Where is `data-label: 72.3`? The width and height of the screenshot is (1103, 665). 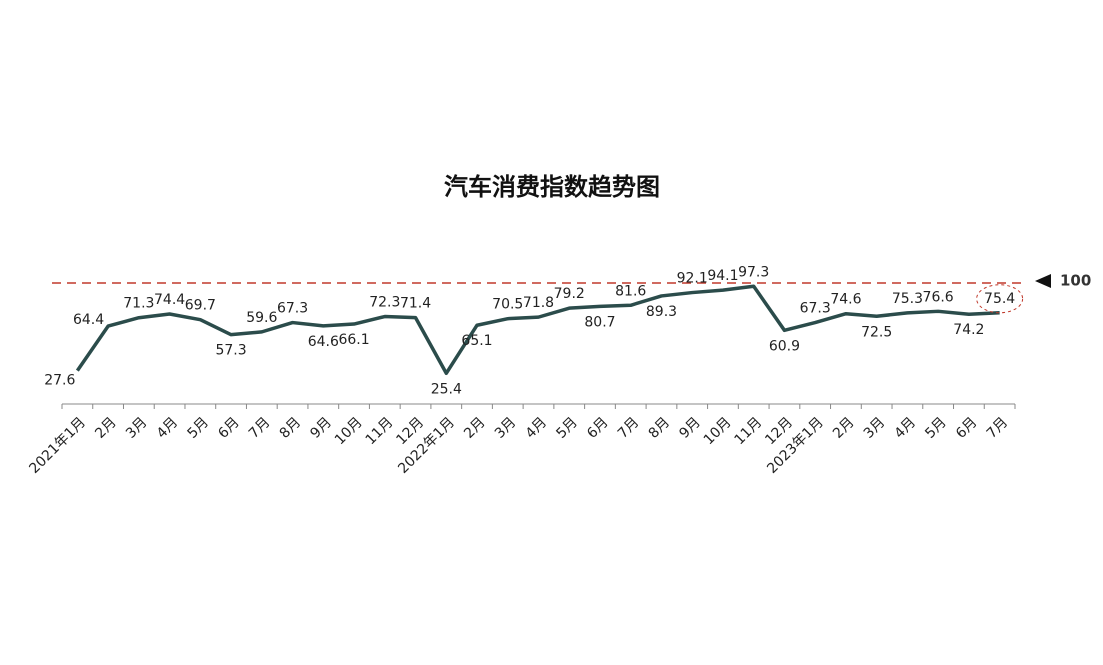 data-label: 72.3 is located at coordinates (384, 303).